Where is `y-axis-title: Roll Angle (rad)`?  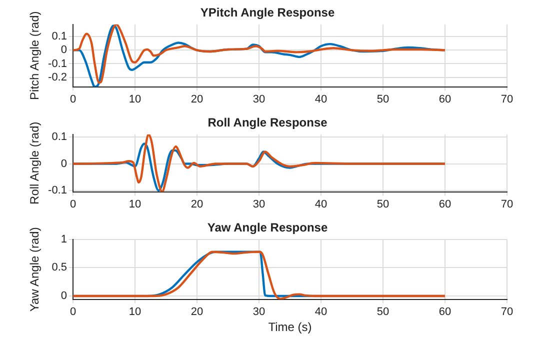
y-axis-title: Roll Angle (rad) is located at coordinates (35, 163).